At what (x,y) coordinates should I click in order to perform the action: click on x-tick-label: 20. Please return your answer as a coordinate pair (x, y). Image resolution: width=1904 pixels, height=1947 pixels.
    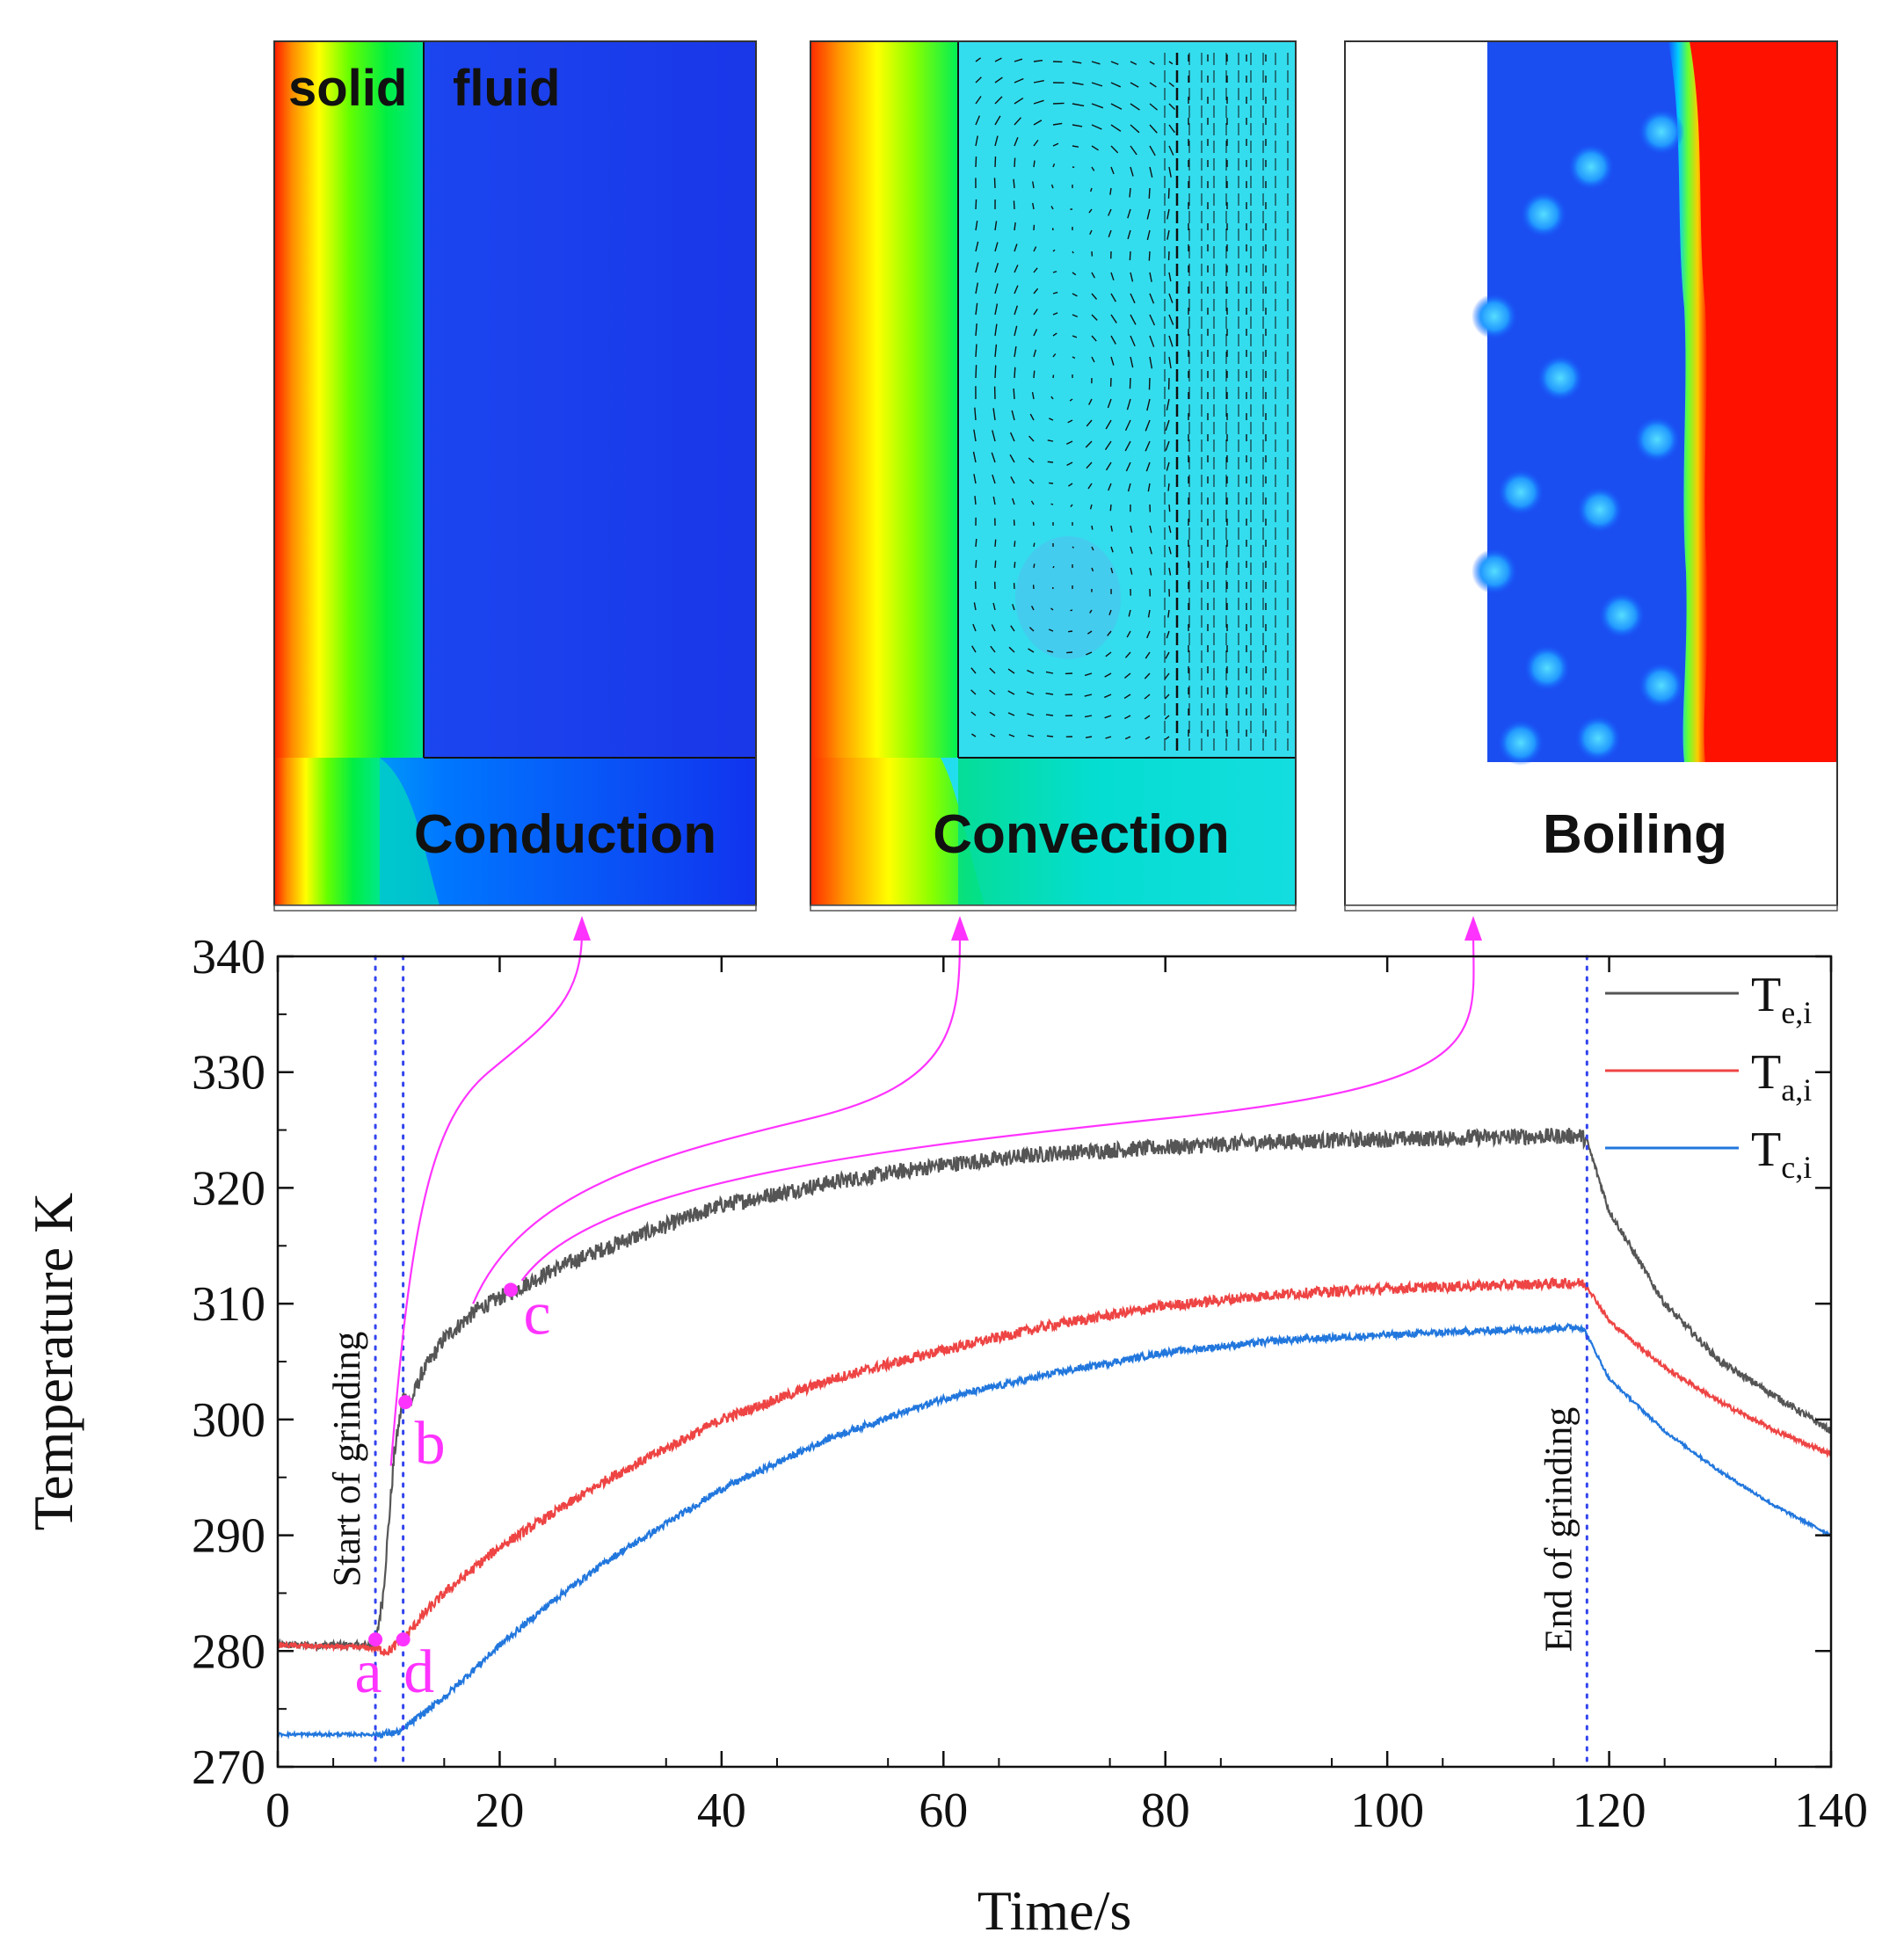
    Looking at the image, I should click on (500, 1811).